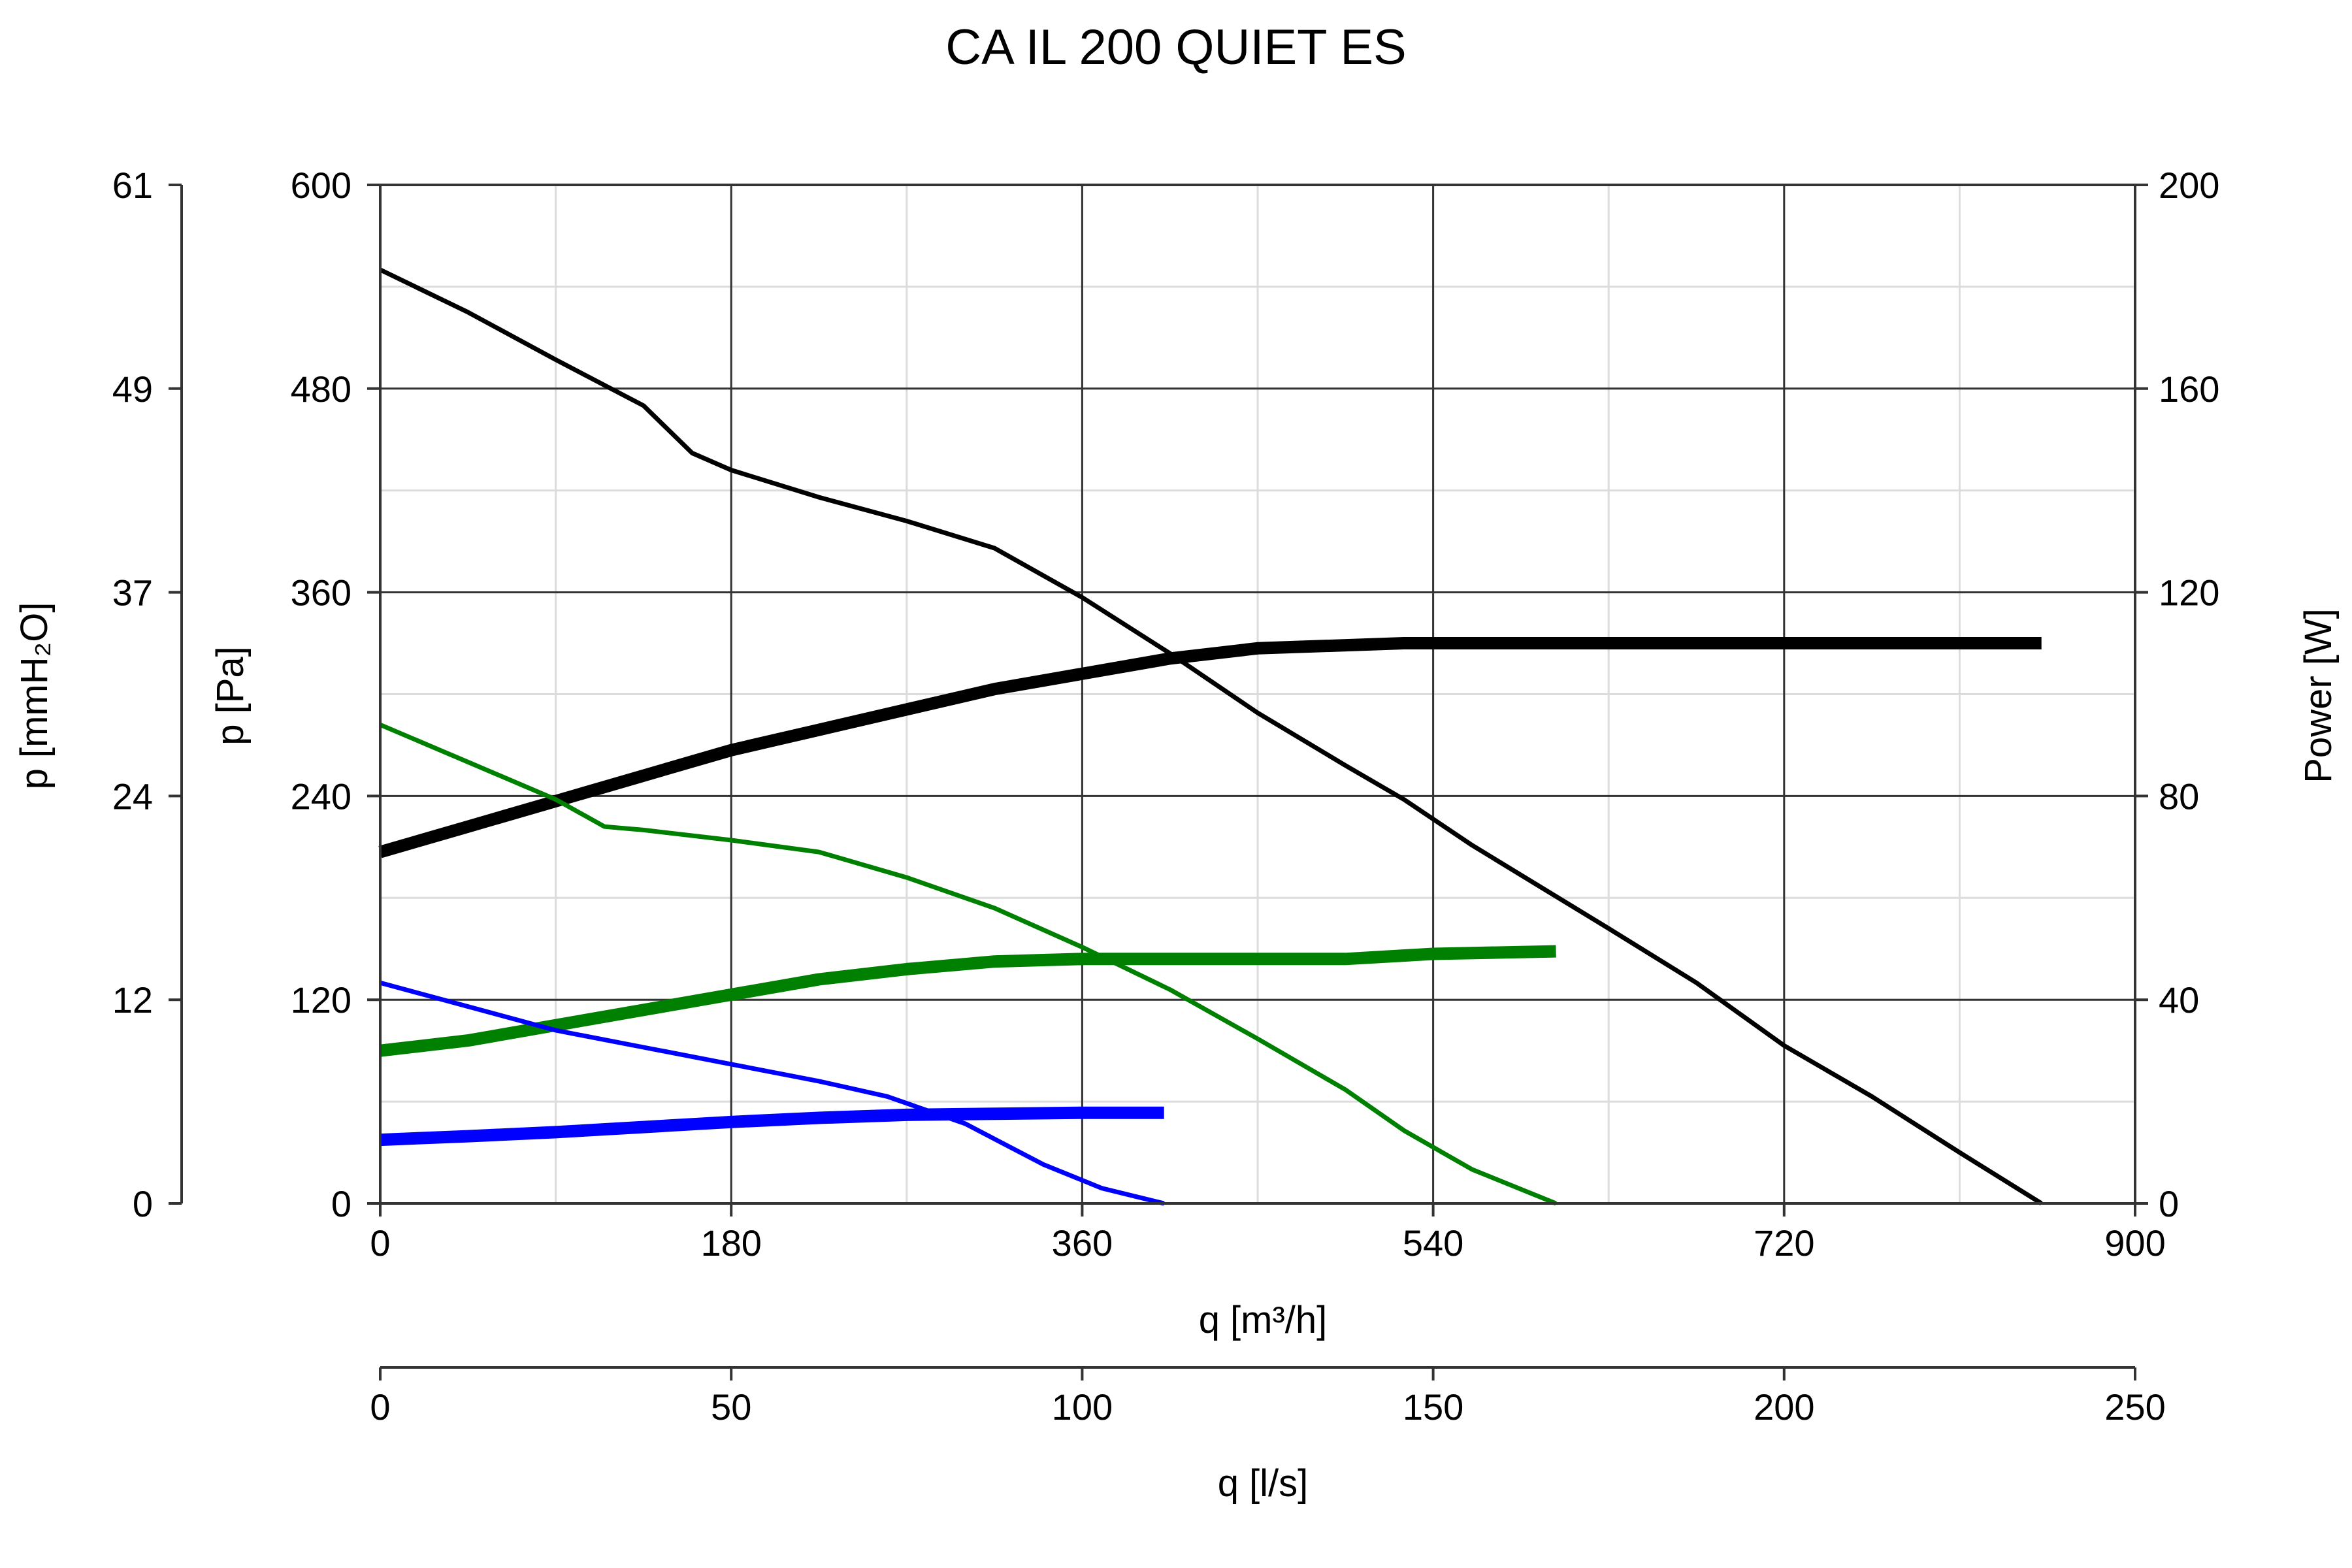 This screenshot has width=2352, height=1568. Describe the element at coordinates (321, 592) in the screenshot. I see `y-tick-label: 360` at that location.